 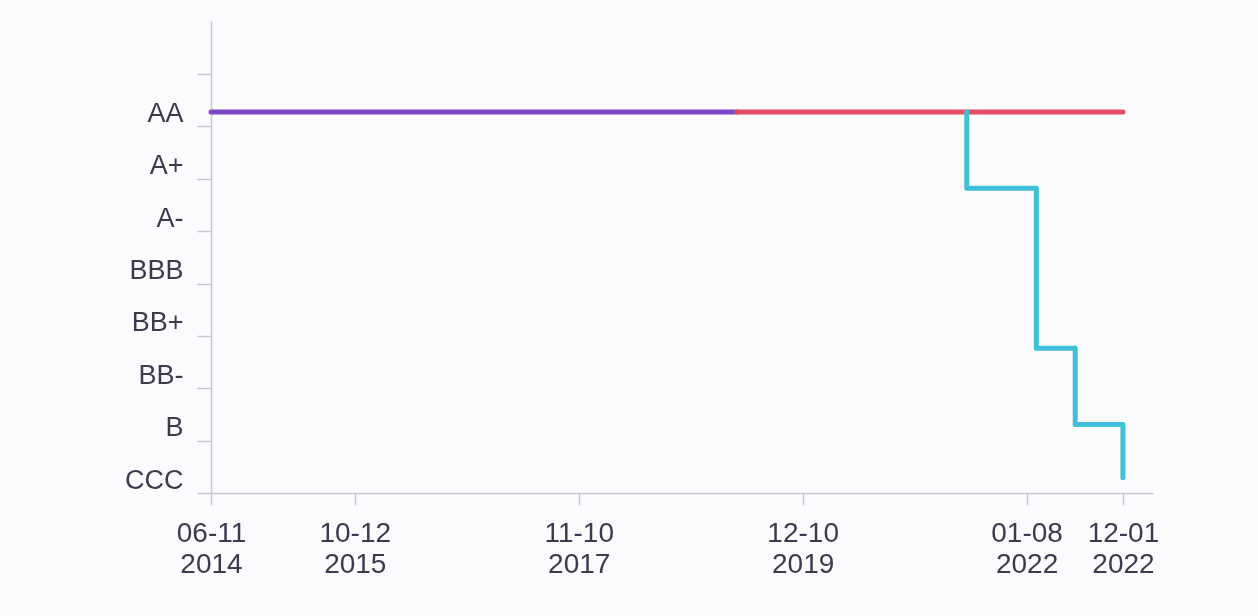 I want to click on category-label: B, so click(x=174, y=427).